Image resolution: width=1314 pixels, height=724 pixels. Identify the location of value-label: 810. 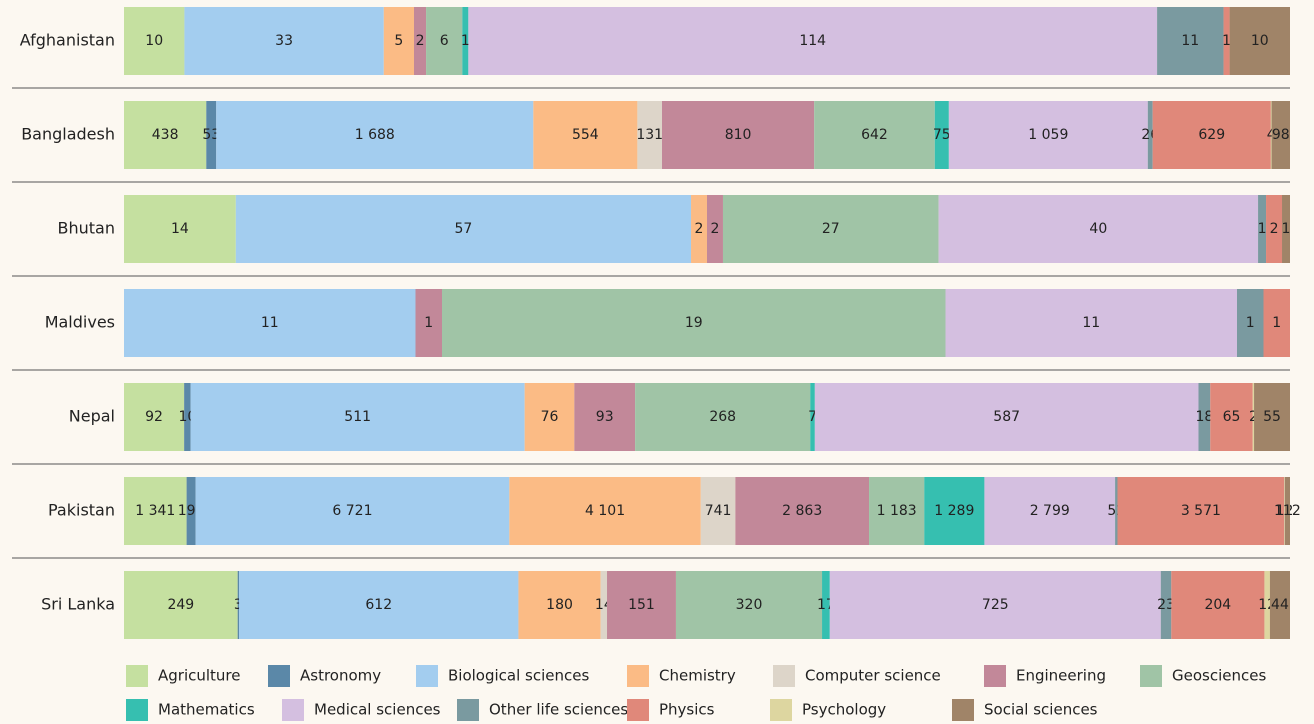
(738, 135).